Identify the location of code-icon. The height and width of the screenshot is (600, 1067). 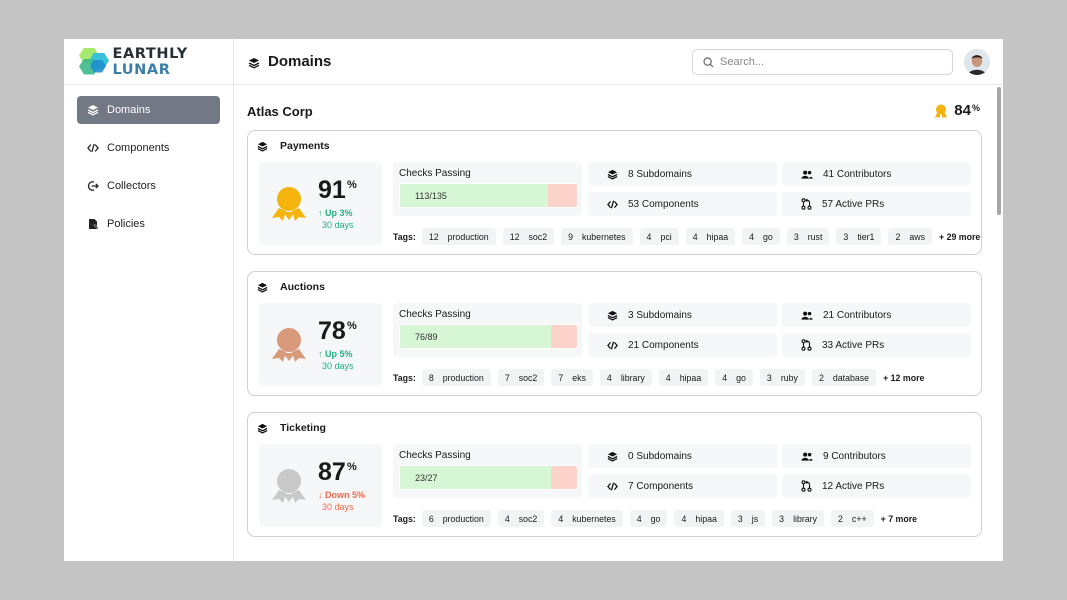
(93, 148).